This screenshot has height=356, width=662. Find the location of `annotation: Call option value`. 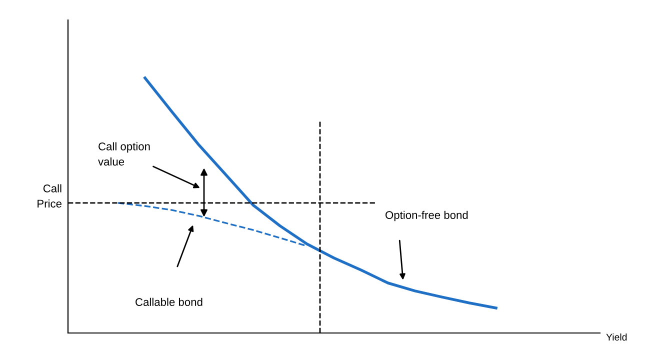

annotation: Call option value is located at coordinates (124, 154).